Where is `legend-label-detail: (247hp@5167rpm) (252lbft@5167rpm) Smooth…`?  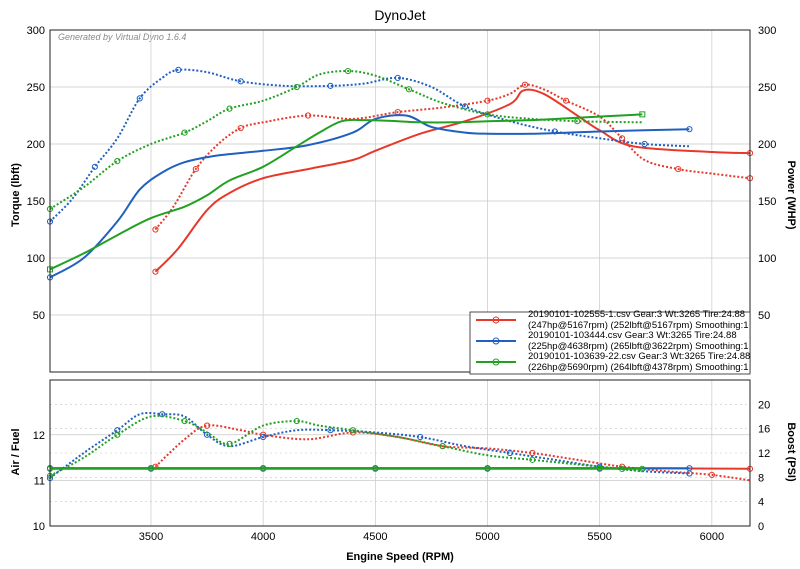 legend-label-detail: (247hp@5167rpm) (252lbft@5167rpm) Smooth… is located at coordinates (638, 325).